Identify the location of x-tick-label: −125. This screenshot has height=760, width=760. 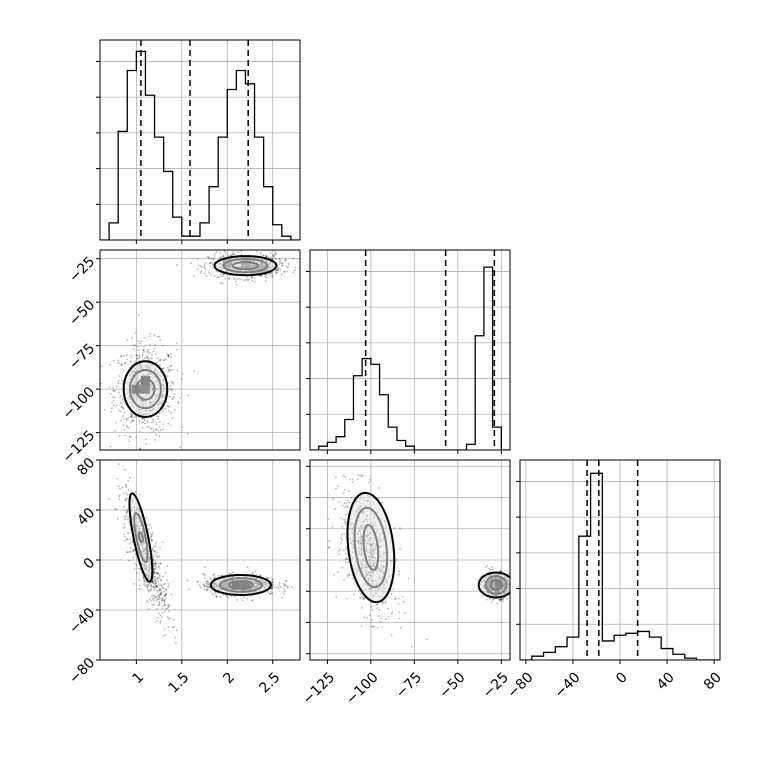
(319, 688).